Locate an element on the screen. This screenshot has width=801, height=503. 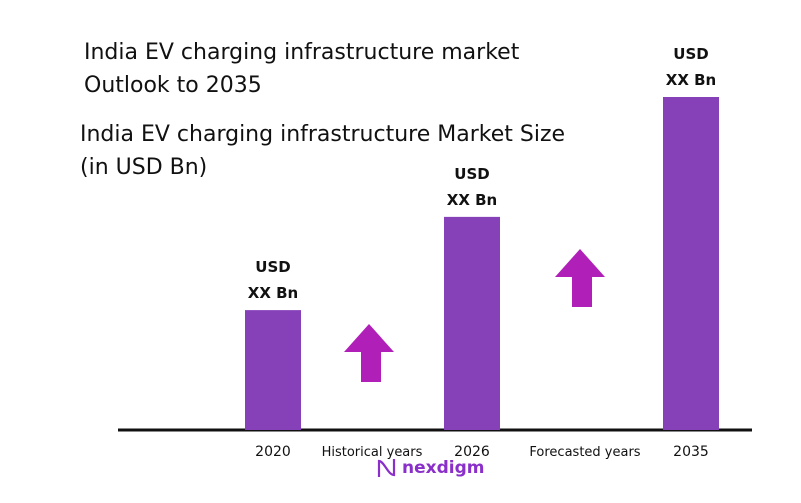
nexdigm-logo: nexdigm is located at coordinates (430, 468).